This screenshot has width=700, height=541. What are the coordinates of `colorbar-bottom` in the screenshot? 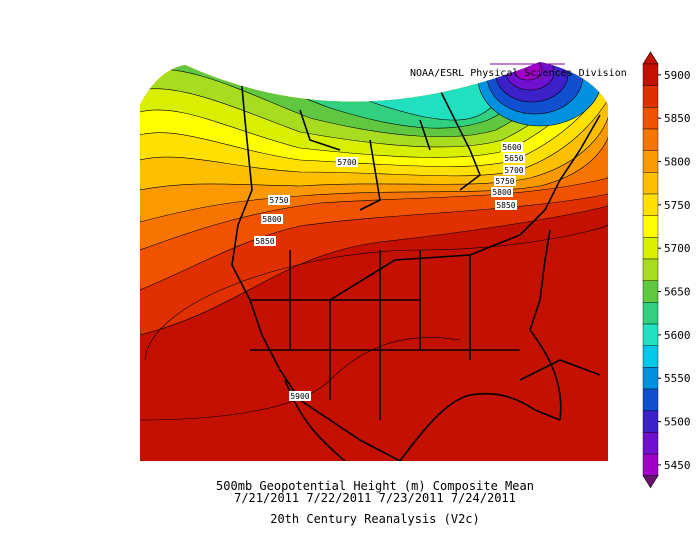 It's located at (650, 482).